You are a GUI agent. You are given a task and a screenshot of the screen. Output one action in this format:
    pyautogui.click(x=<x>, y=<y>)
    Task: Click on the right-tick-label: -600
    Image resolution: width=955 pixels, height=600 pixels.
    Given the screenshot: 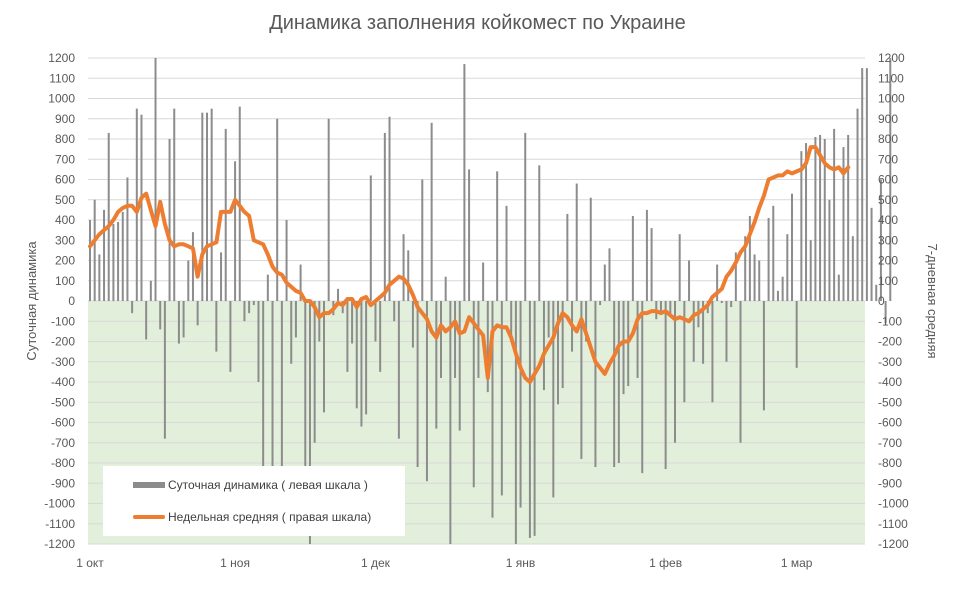 What is the action you would take?
    pyautogui.click(x=890, y=423)
    